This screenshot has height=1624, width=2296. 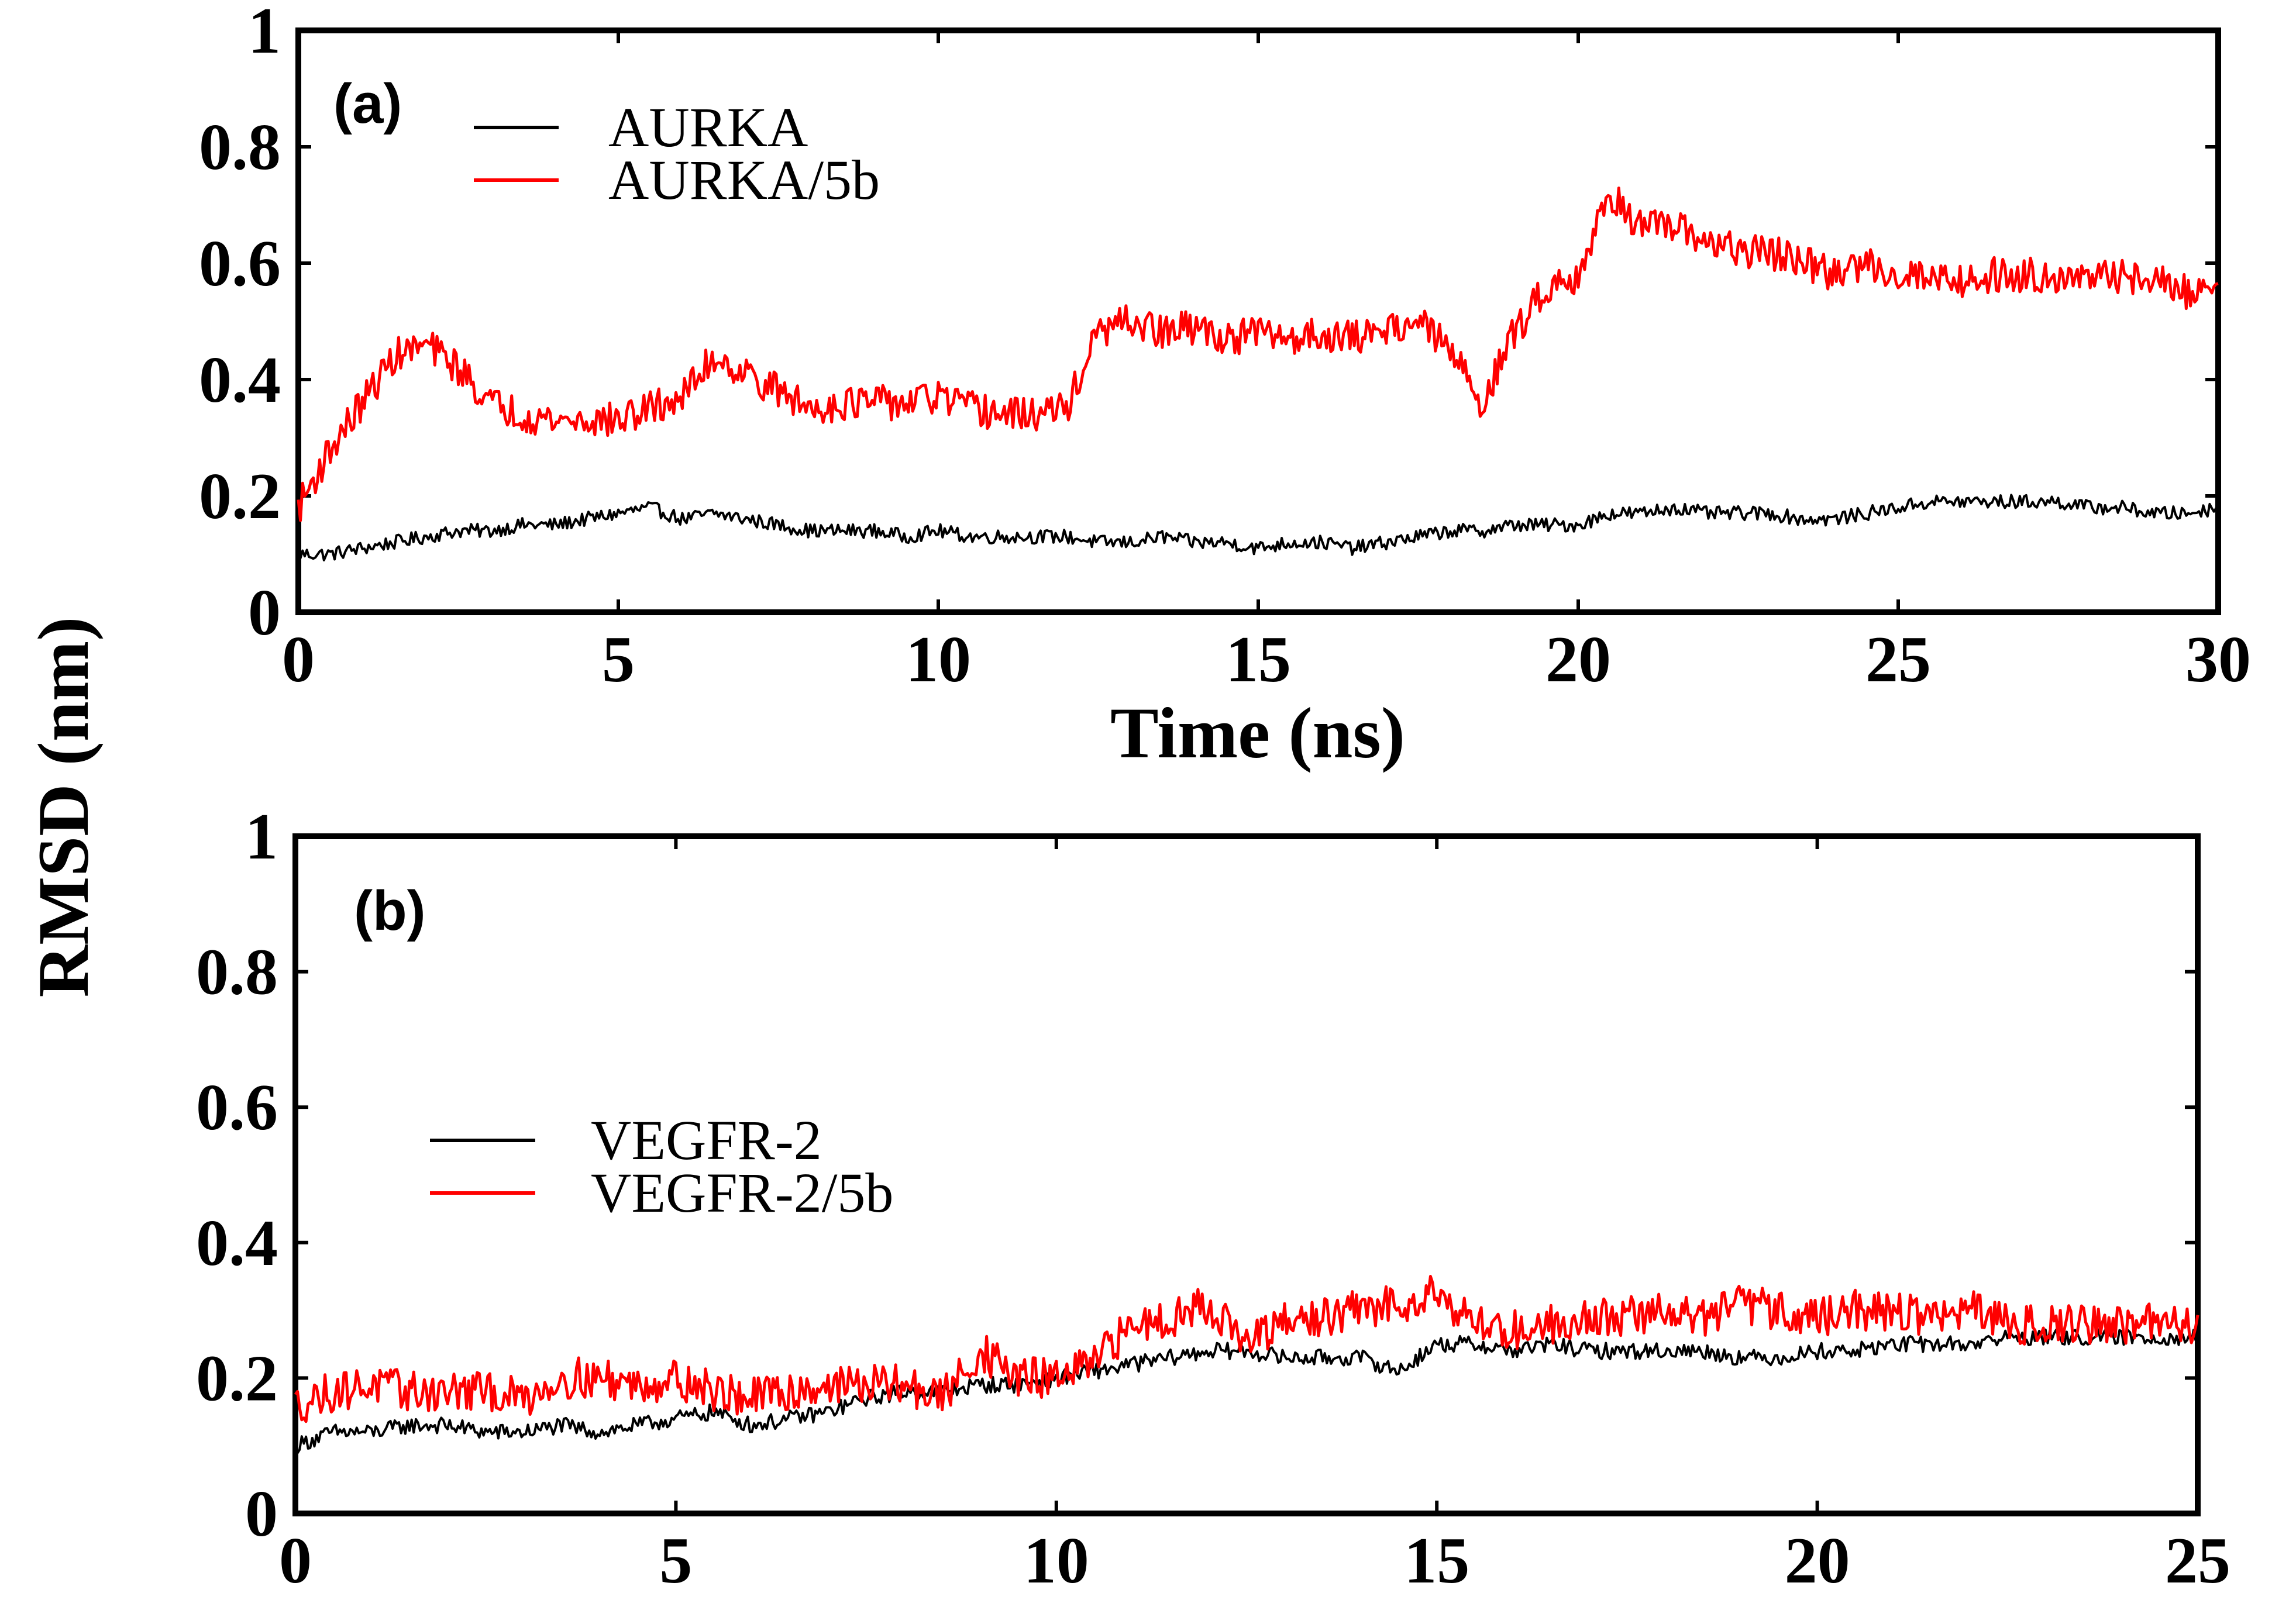 I want to click on legend-label-aurka: AURKA, so click(x=708, y=127).